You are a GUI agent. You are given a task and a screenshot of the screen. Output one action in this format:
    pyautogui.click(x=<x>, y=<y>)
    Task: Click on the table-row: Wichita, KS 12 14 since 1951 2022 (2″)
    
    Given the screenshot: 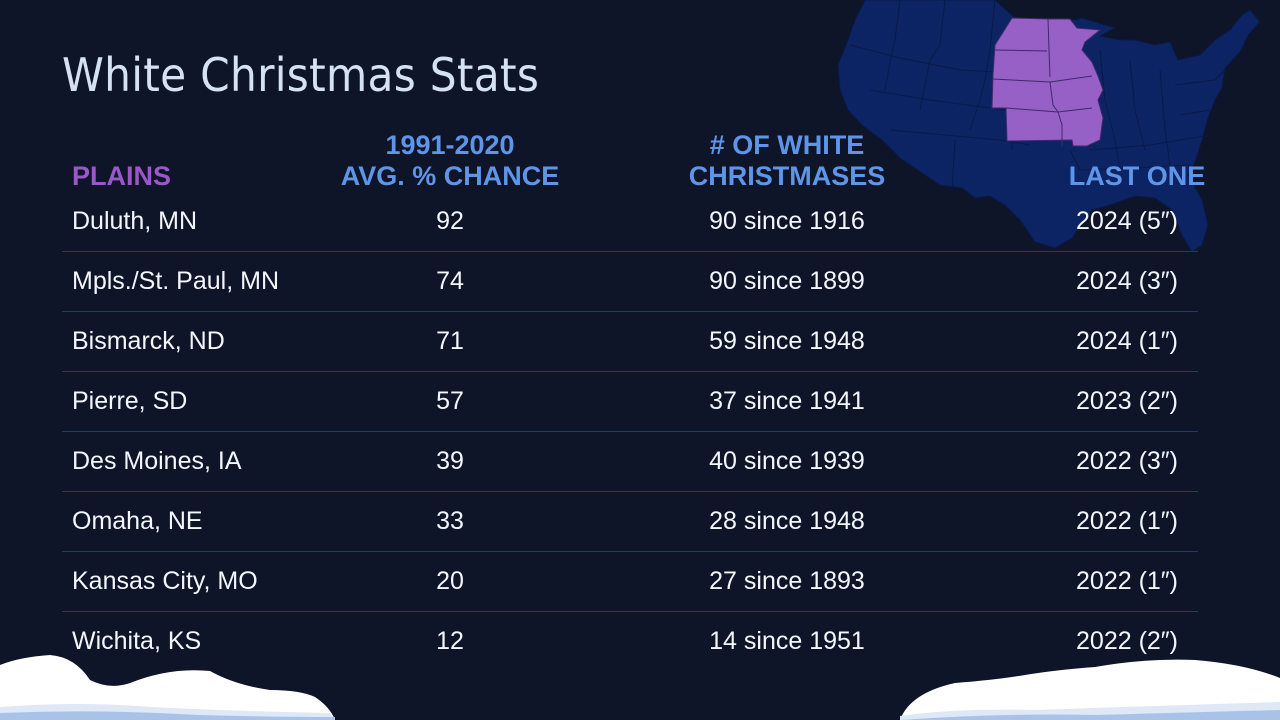 What is the action you would take?
    pyautogui.click(x=630, y=641)
    